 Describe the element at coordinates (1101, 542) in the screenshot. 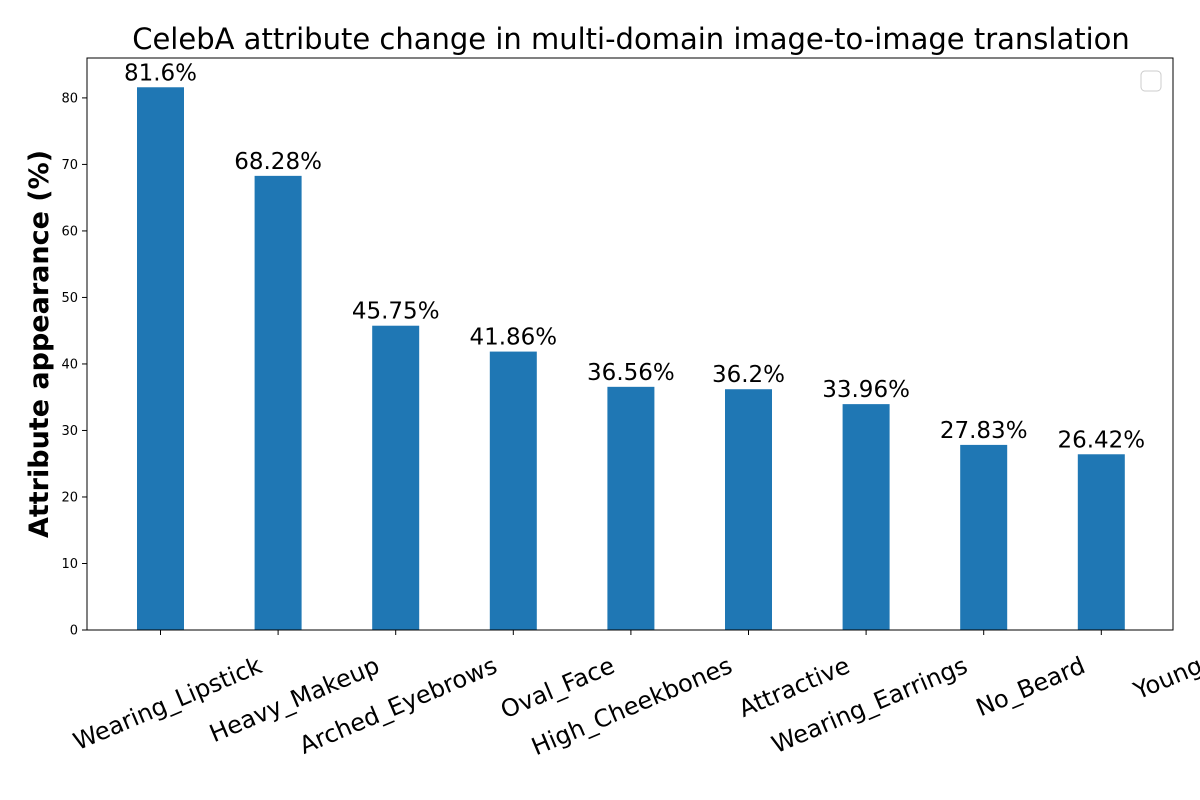

I see `bar-young` at that location.